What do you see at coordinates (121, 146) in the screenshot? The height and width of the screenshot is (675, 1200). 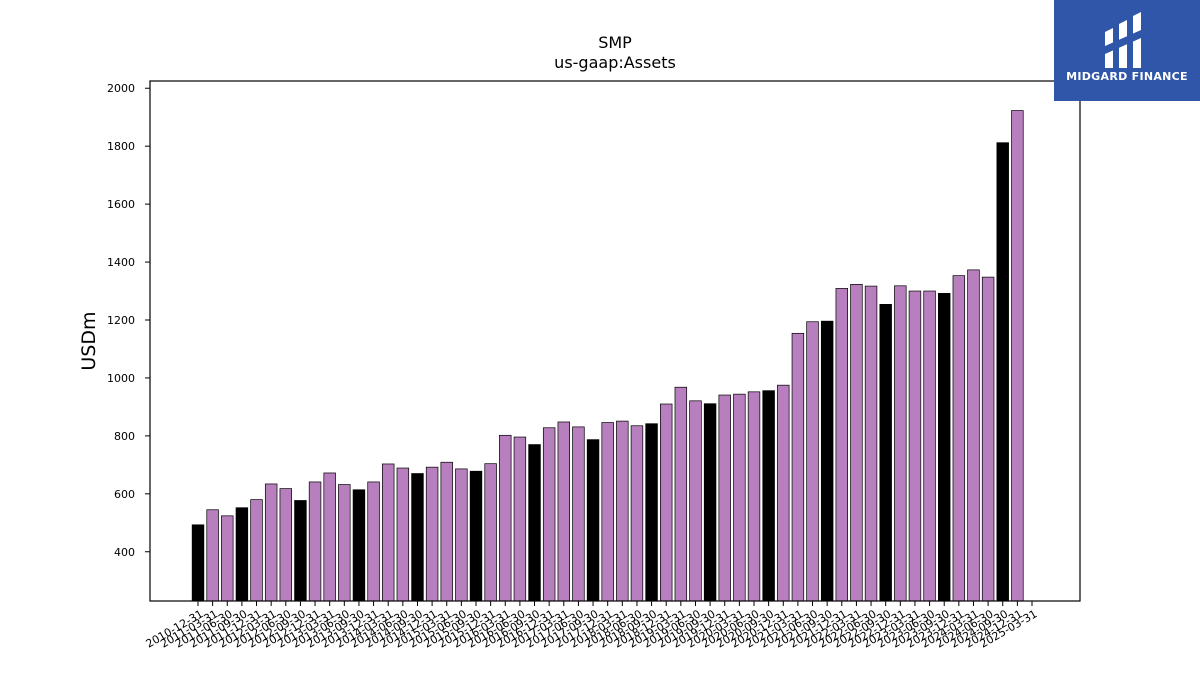 I see `y-tick-label-1800: 1800` at bounding box center [121, 146].